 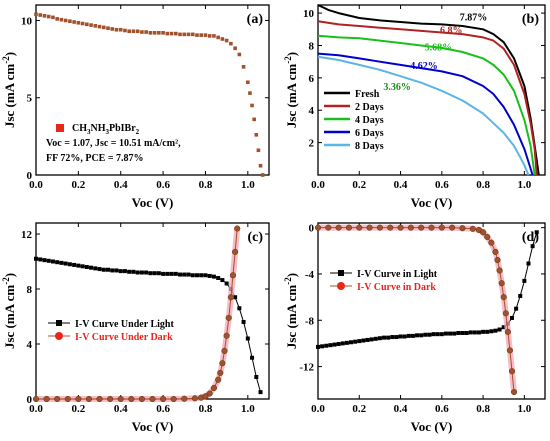 I want to click on series-line, so click(x=426, y=105).